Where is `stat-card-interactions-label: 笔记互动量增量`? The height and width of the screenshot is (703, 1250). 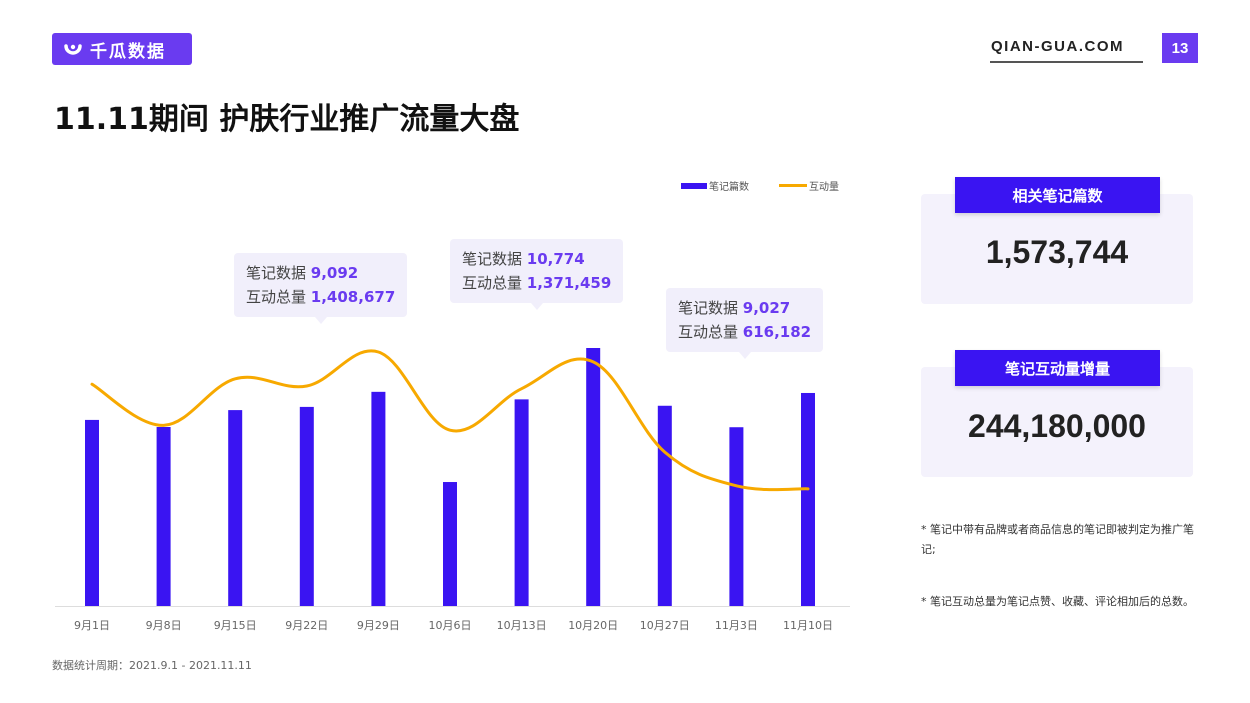
stat-card-interactions-label: 笔记互动量增量 is located at coordinates (1057, 368).